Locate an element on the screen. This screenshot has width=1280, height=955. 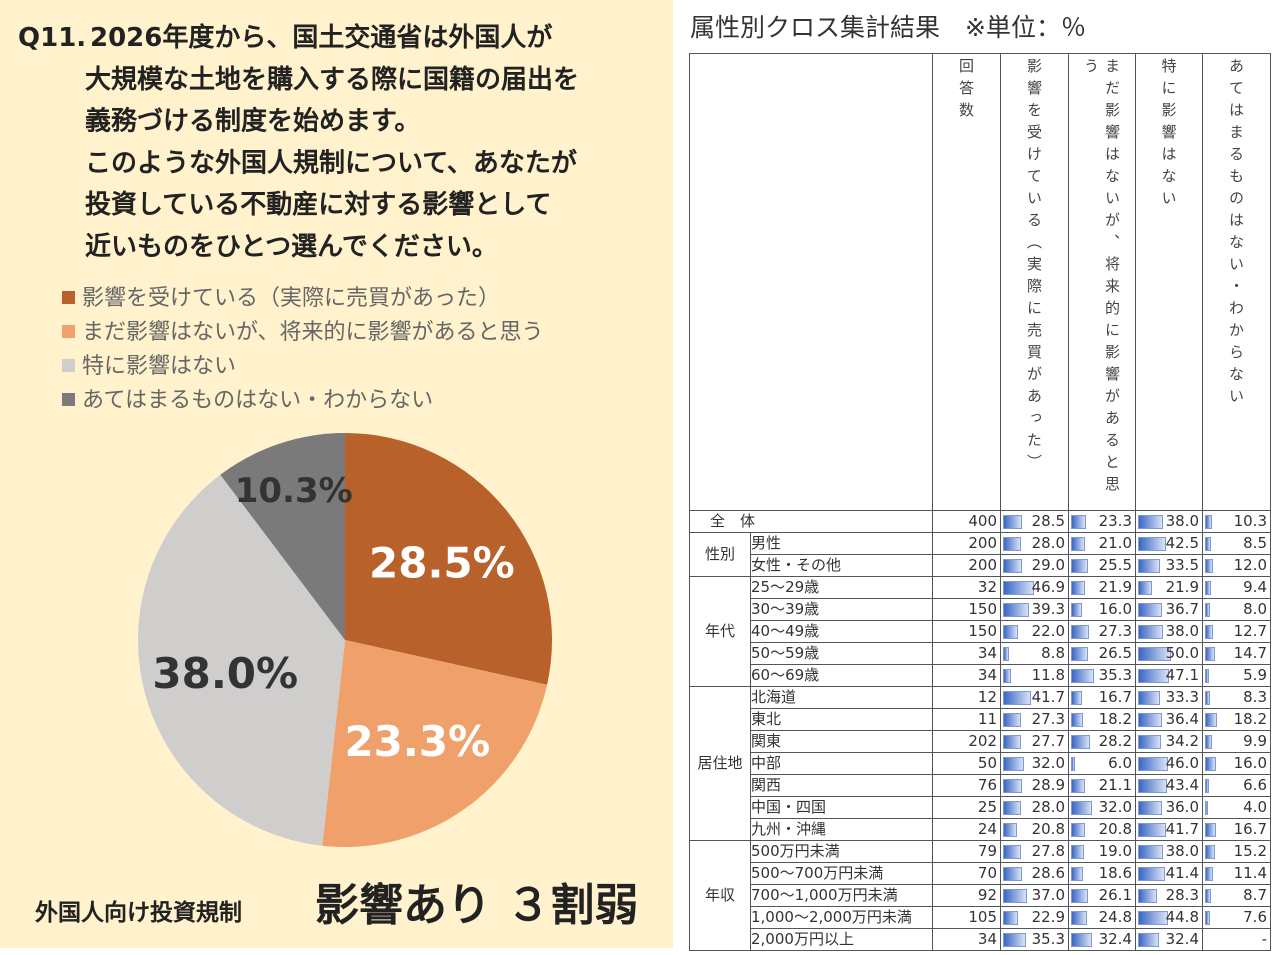
question-line: 2026年度から、国土交通省は外国人が is located at coordinates (321, 37).